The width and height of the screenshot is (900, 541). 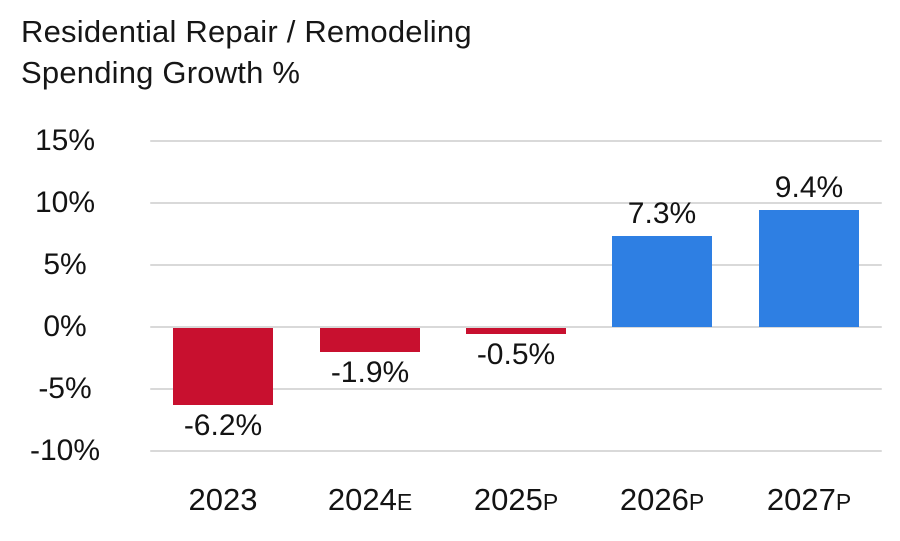 What do you see at coordinates (508, 499) in the screenshot?
I see `x-tick-year: 2025` at bounding box center [508, 499].